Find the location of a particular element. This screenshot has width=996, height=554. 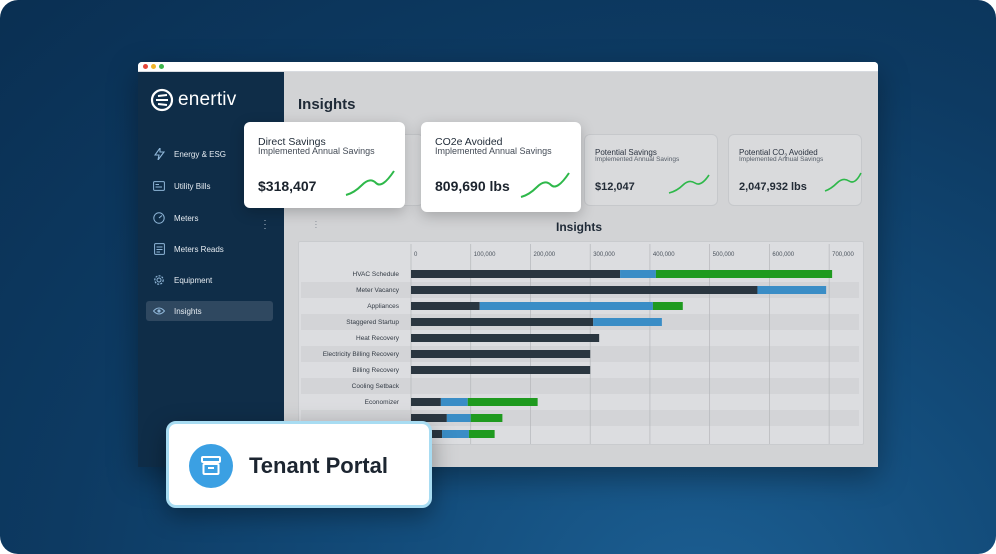

kpi-title: Potential CO2 Avoided is located at coordinates (778, 154).